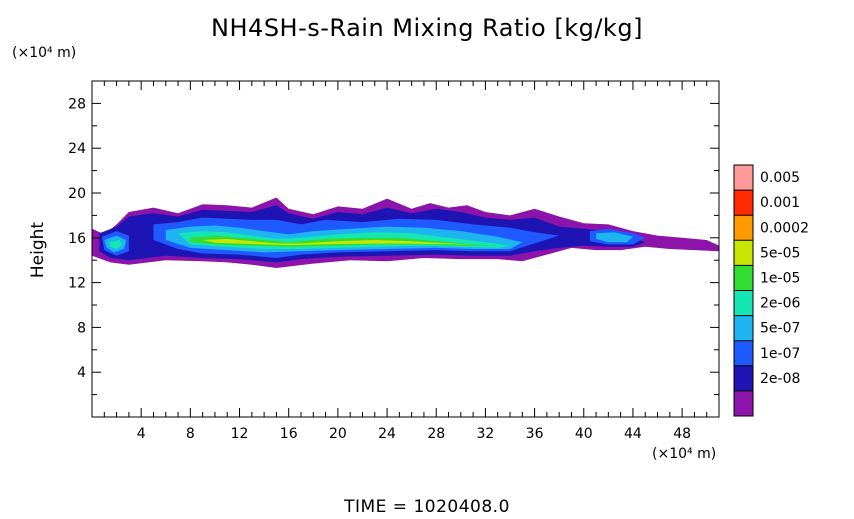 The height and width of the screenshot is (519, 854). What do you see at coordinates (387, 434) in the screenshot?
I see `x-tick-label: 24` at bounding box center [387, 434].